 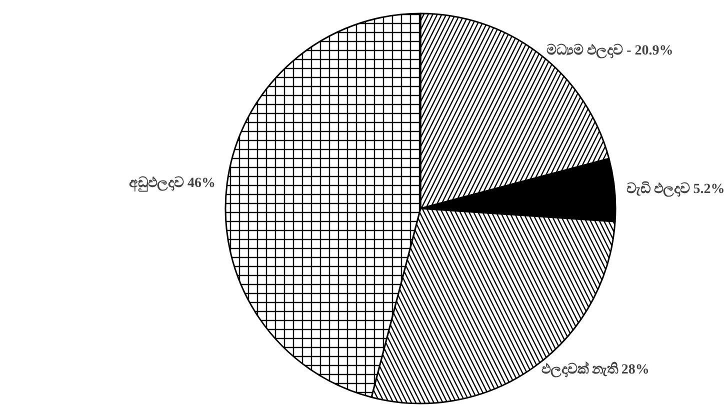 What do you see at coordinates (172, 183) in the screenshot?
I see `slice-label: අඩුඵලදාව 46%` at bounding box center [172, 183].